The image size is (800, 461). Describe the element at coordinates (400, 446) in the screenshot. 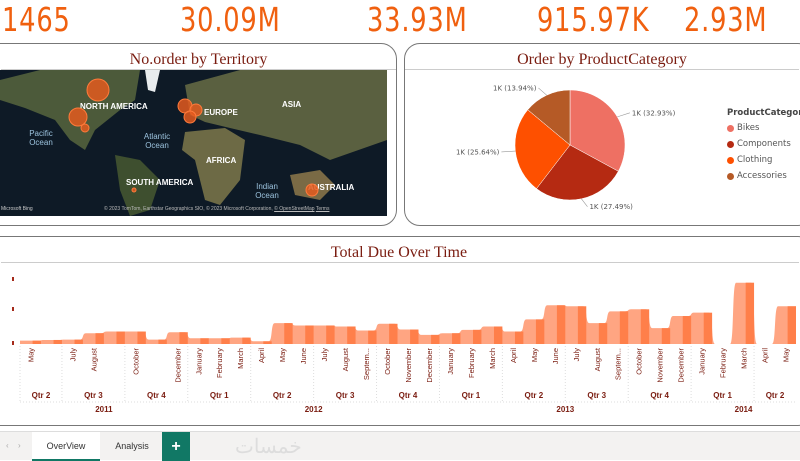

I see `page-tabs: ‹ › OverView Analysis + خمسات` at that location.